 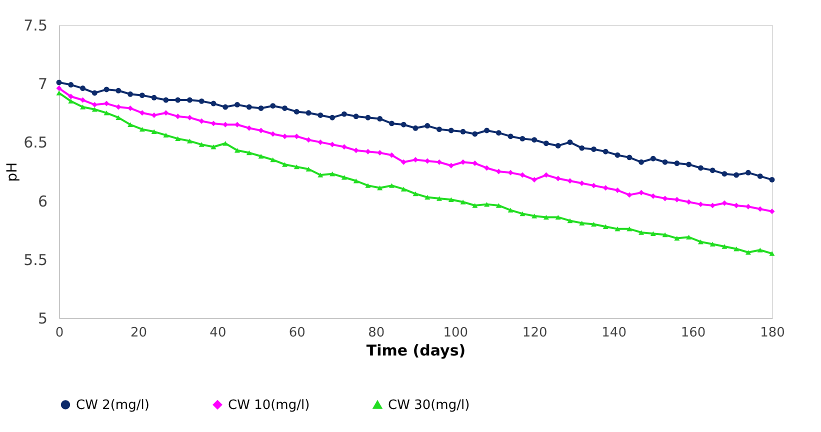 I want to click on y-axis-title: pH, so click(x=12, y=172).